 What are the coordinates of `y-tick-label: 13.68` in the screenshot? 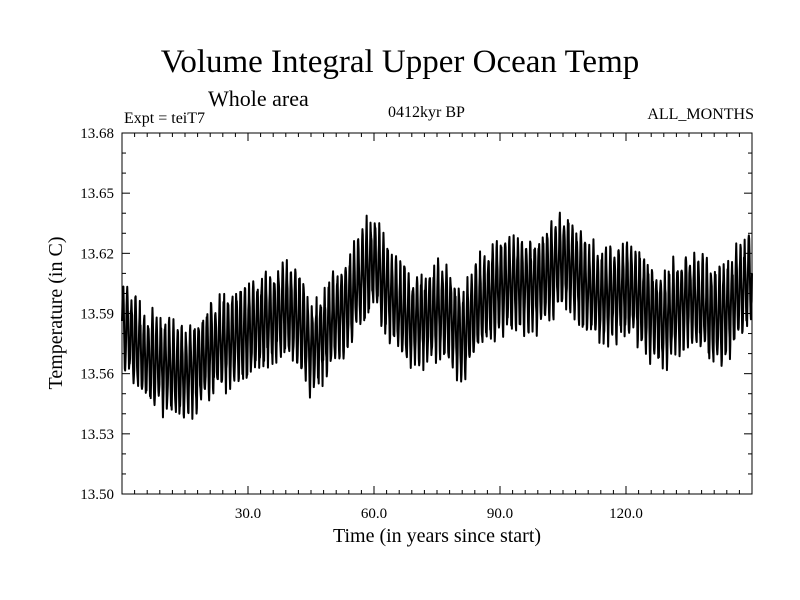 It's located at (97, 134).